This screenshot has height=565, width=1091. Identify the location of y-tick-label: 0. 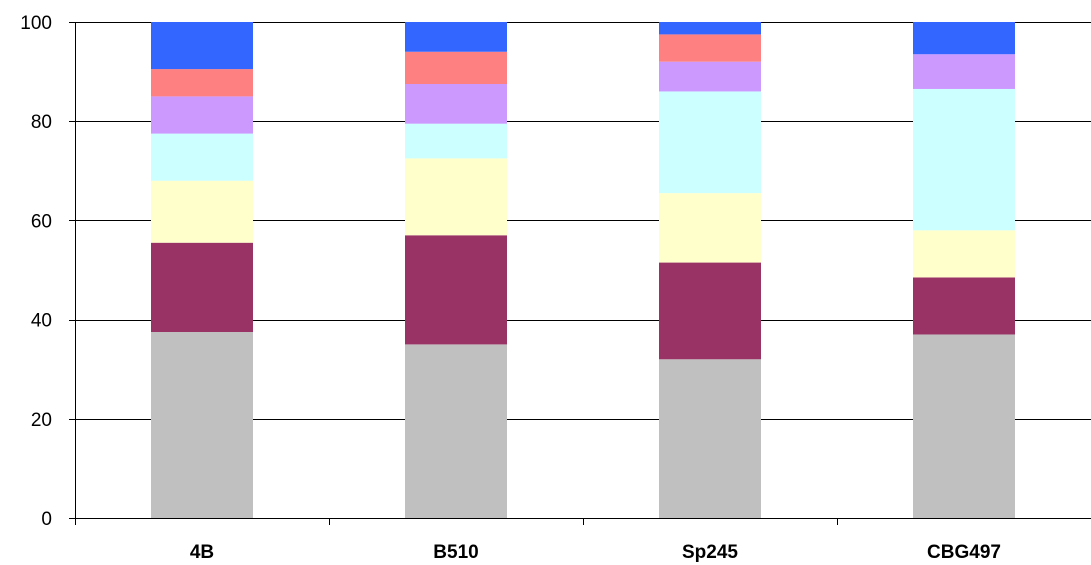
(46, 519).